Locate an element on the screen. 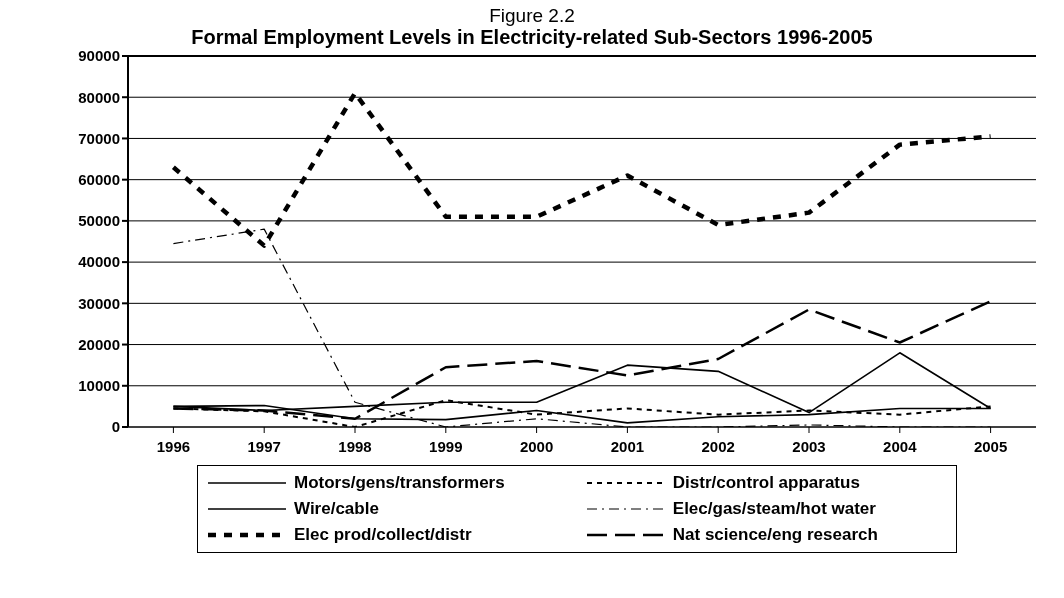 Image resolution: width=1064 pixels, height=598 pixels. x-tick-label: 1999 is located at coordinates (446, 446).